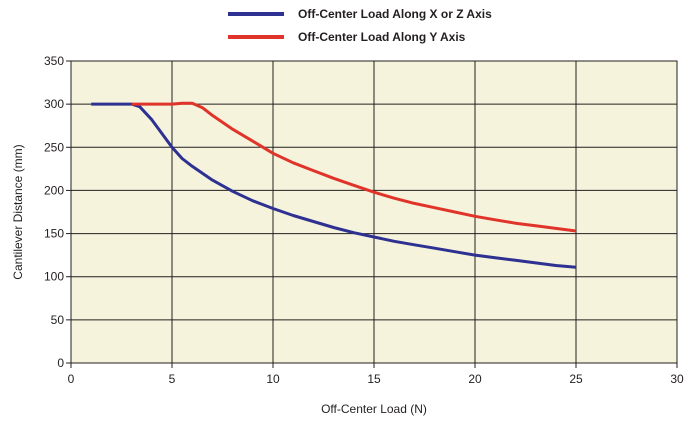 The image size is (688, 428). I want to click on y-tick-label: 100, so click(54, 277).